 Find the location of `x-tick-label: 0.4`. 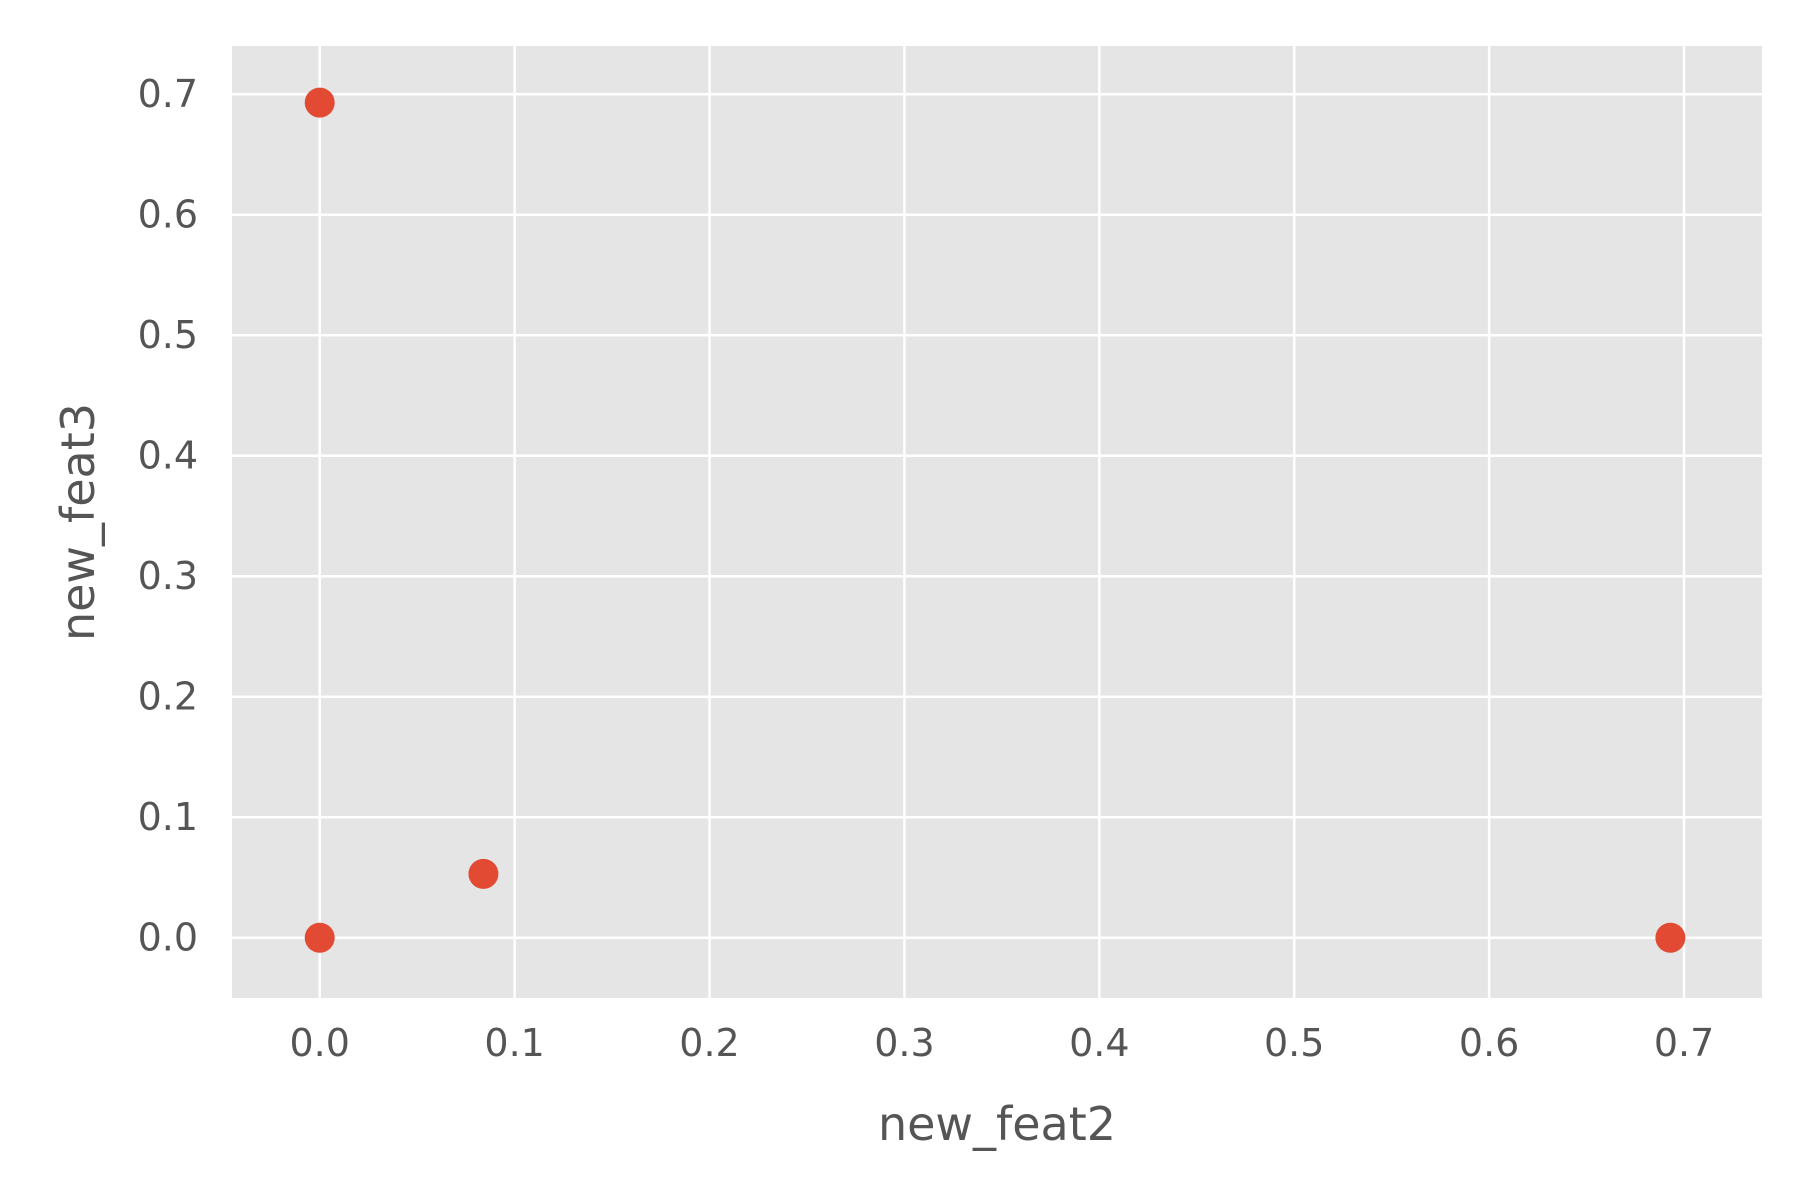

x-tick-label: 0.4 is located at coordinates (1099, 1043).